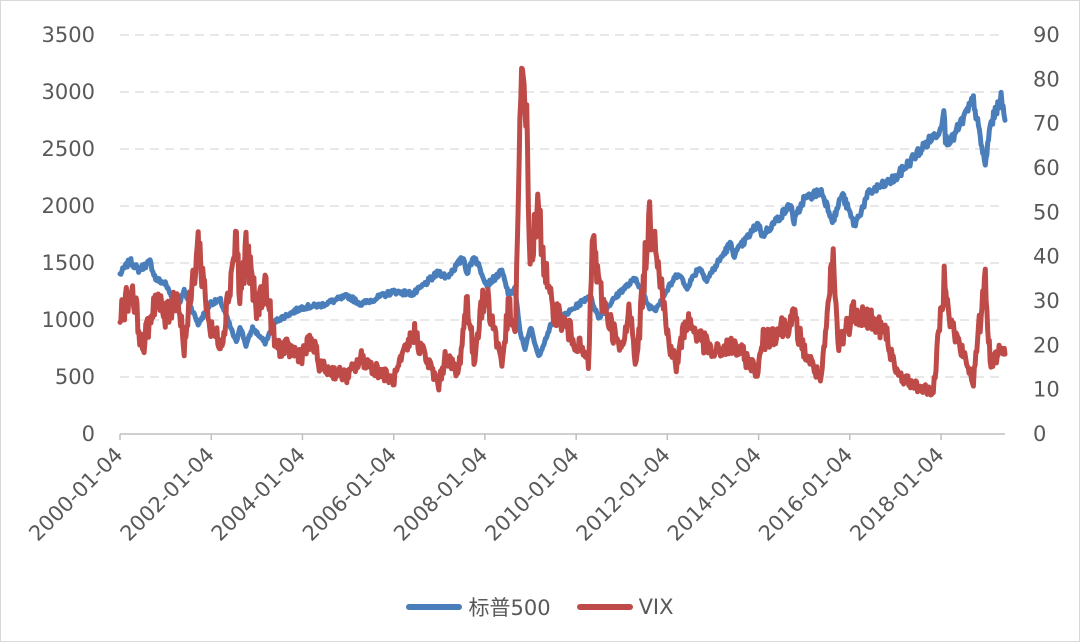 Image resolution: width=1080 pixels, height=642 pixels. Describe the element at coordinates (1046, 345) in the screenshot. I see `y-right-tick-label: 20` at that location.